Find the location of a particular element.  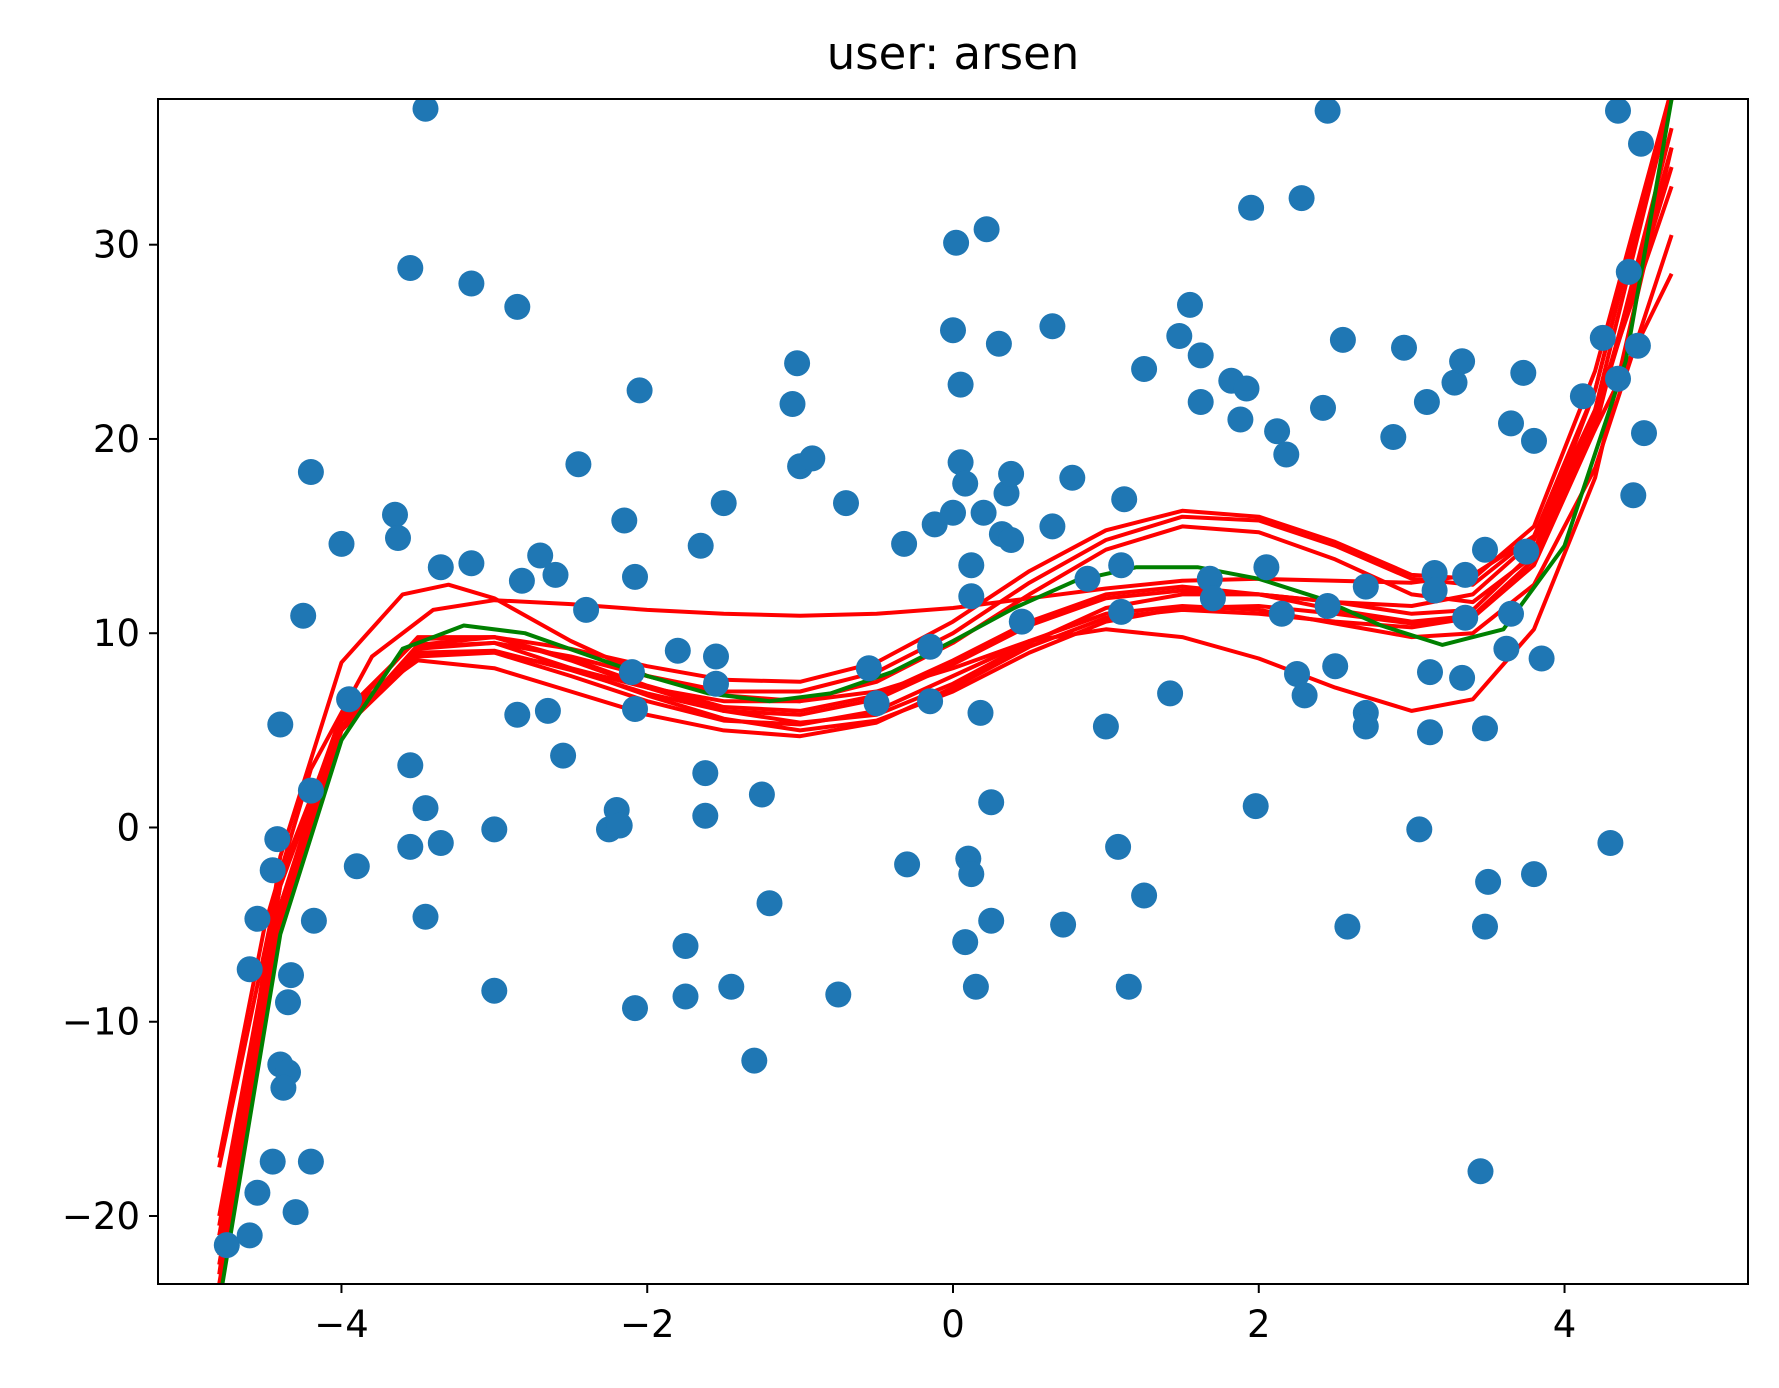

y-tick-label: 30 is located at coordinates (116, 245).